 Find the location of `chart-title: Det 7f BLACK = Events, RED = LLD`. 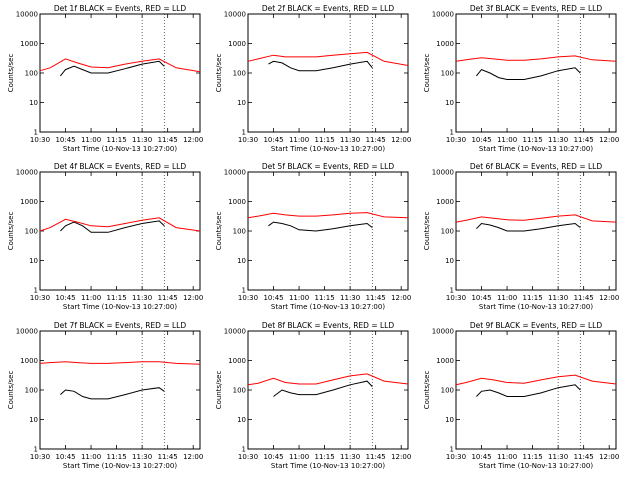

chart-title: Det 7f BLACK = Events, RED = LLD is located at coordinates (120, 325).